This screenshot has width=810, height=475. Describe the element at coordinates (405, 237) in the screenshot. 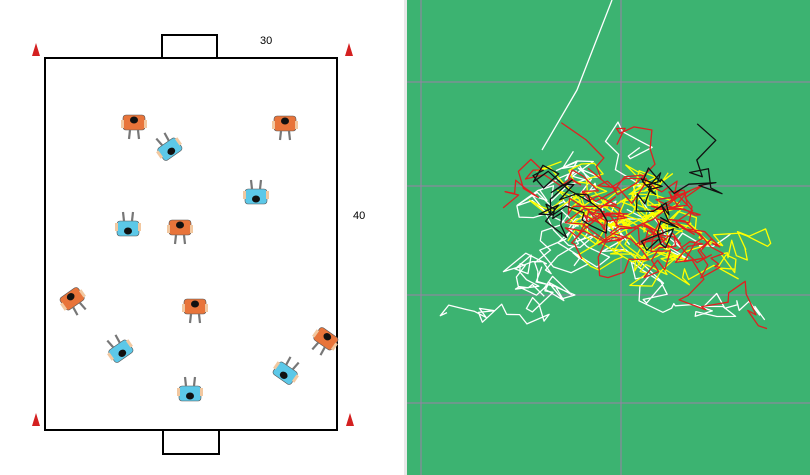

I see `panel-divider` at that location.